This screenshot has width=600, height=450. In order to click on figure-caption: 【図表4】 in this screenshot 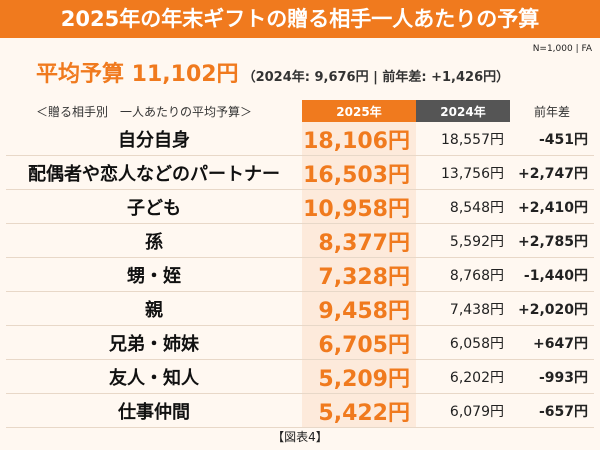, I will do `click(300, 437)`.